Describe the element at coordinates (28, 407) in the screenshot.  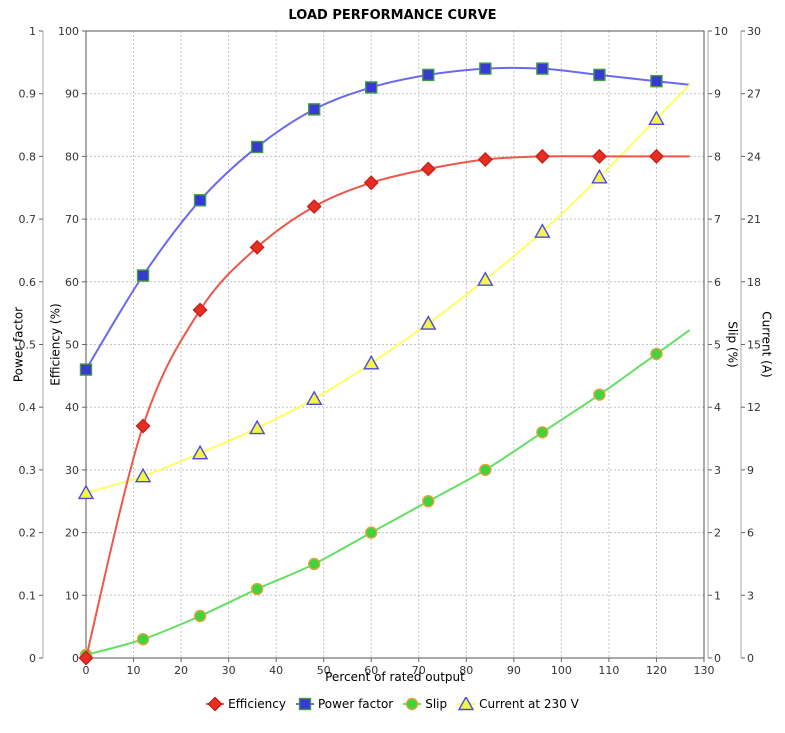
I see `tick-label-pf: 0.4` at that location.